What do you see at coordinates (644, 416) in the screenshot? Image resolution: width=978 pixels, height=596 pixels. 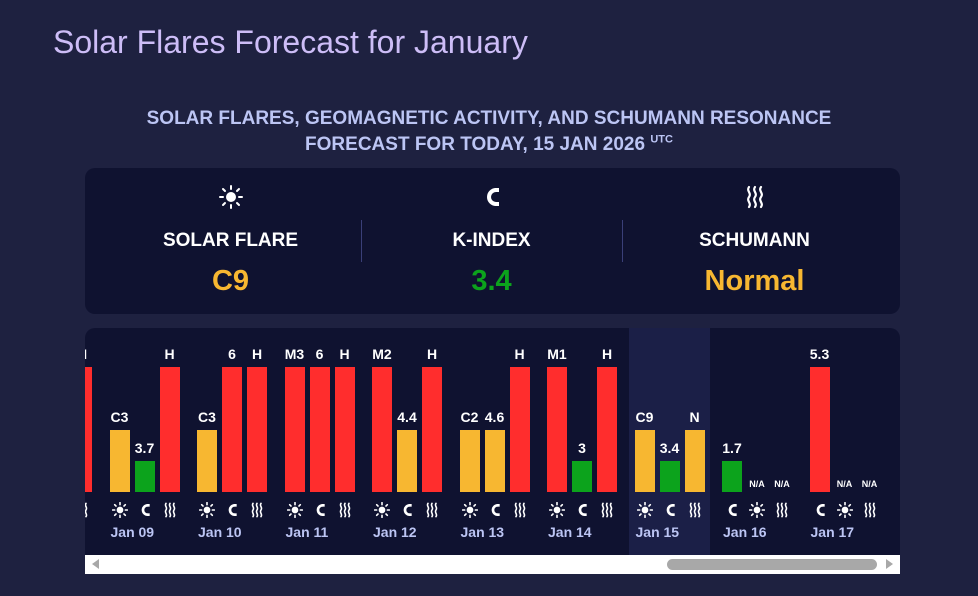 I see `bar-value-label: C9` at bounding box center [644, 416].